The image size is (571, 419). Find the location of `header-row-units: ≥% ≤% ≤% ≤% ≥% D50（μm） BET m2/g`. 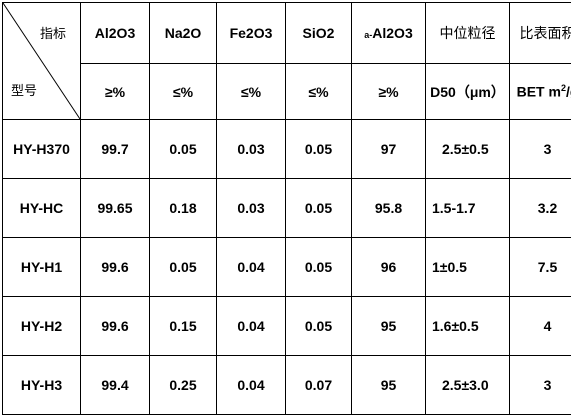

header-row-units: ≥% ≤% ≤% ≤% ≥% D50（μm） BET m2/g is located at coordinates (287, 91).